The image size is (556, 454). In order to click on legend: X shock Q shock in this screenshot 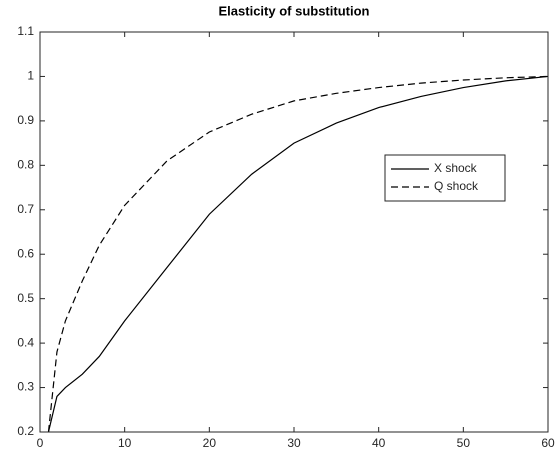, I will do `click(445, 178)`.